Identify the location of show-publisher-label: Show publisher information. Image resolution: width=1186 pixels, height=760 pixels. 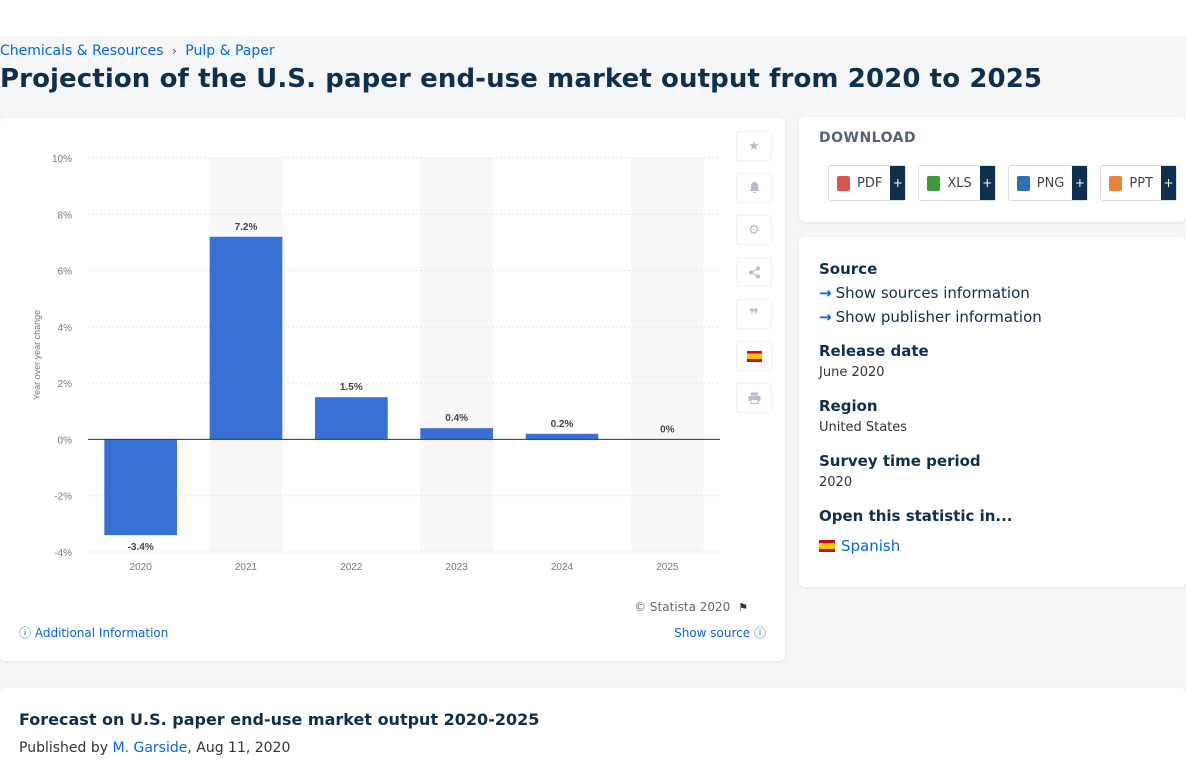
(938, 317).